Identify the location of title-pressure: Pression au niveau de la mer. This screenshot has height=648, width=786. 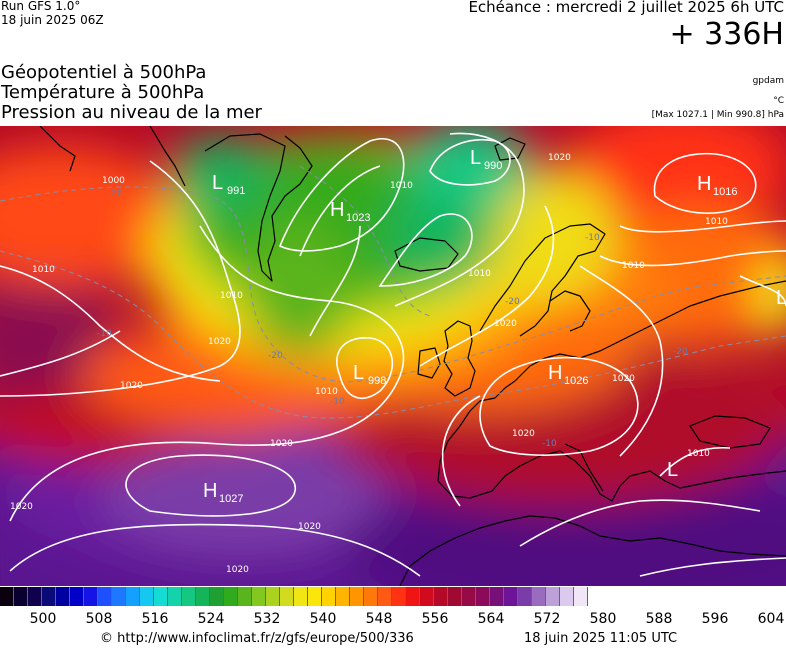
(131, 112).